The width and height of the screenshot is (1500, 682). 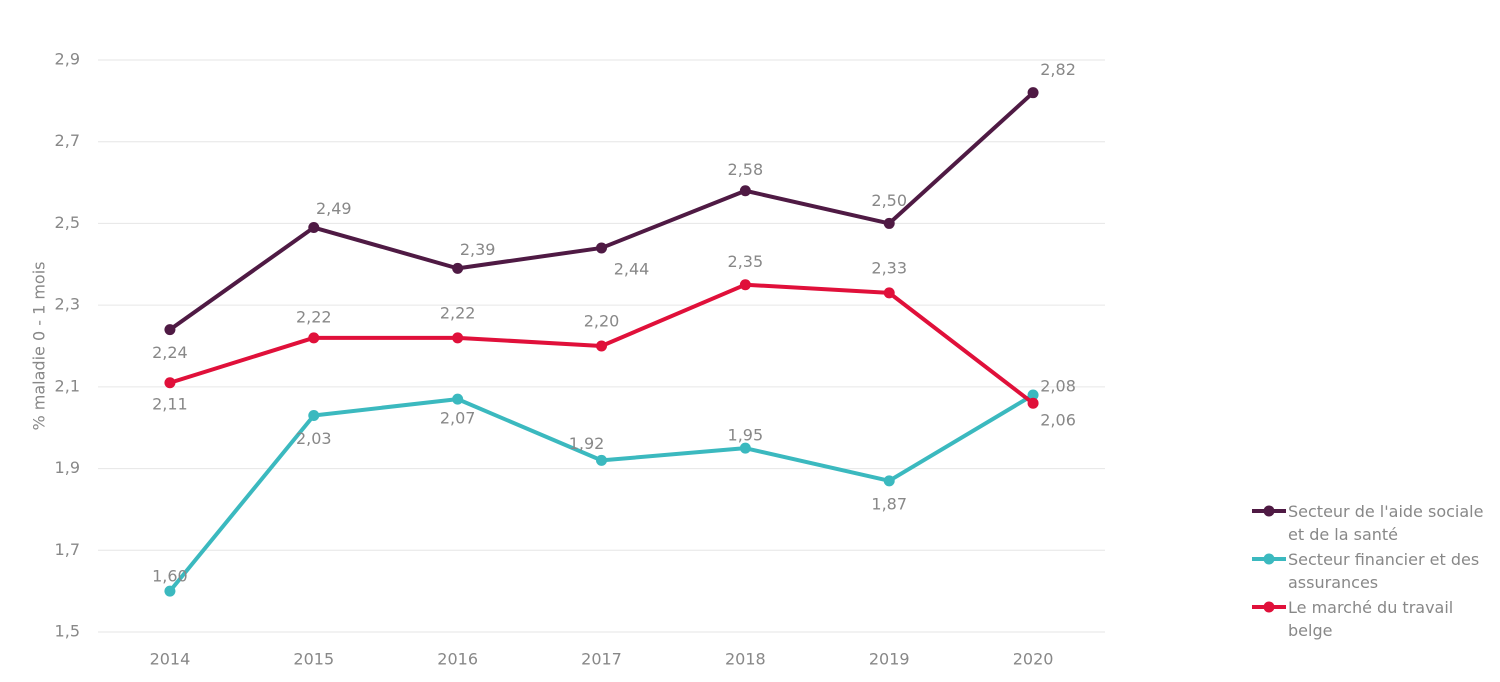 What do you see at coordinates (889, 659) in the screenshot?
I see `x-tick-label: 2019` at bounding box center [889, 659].